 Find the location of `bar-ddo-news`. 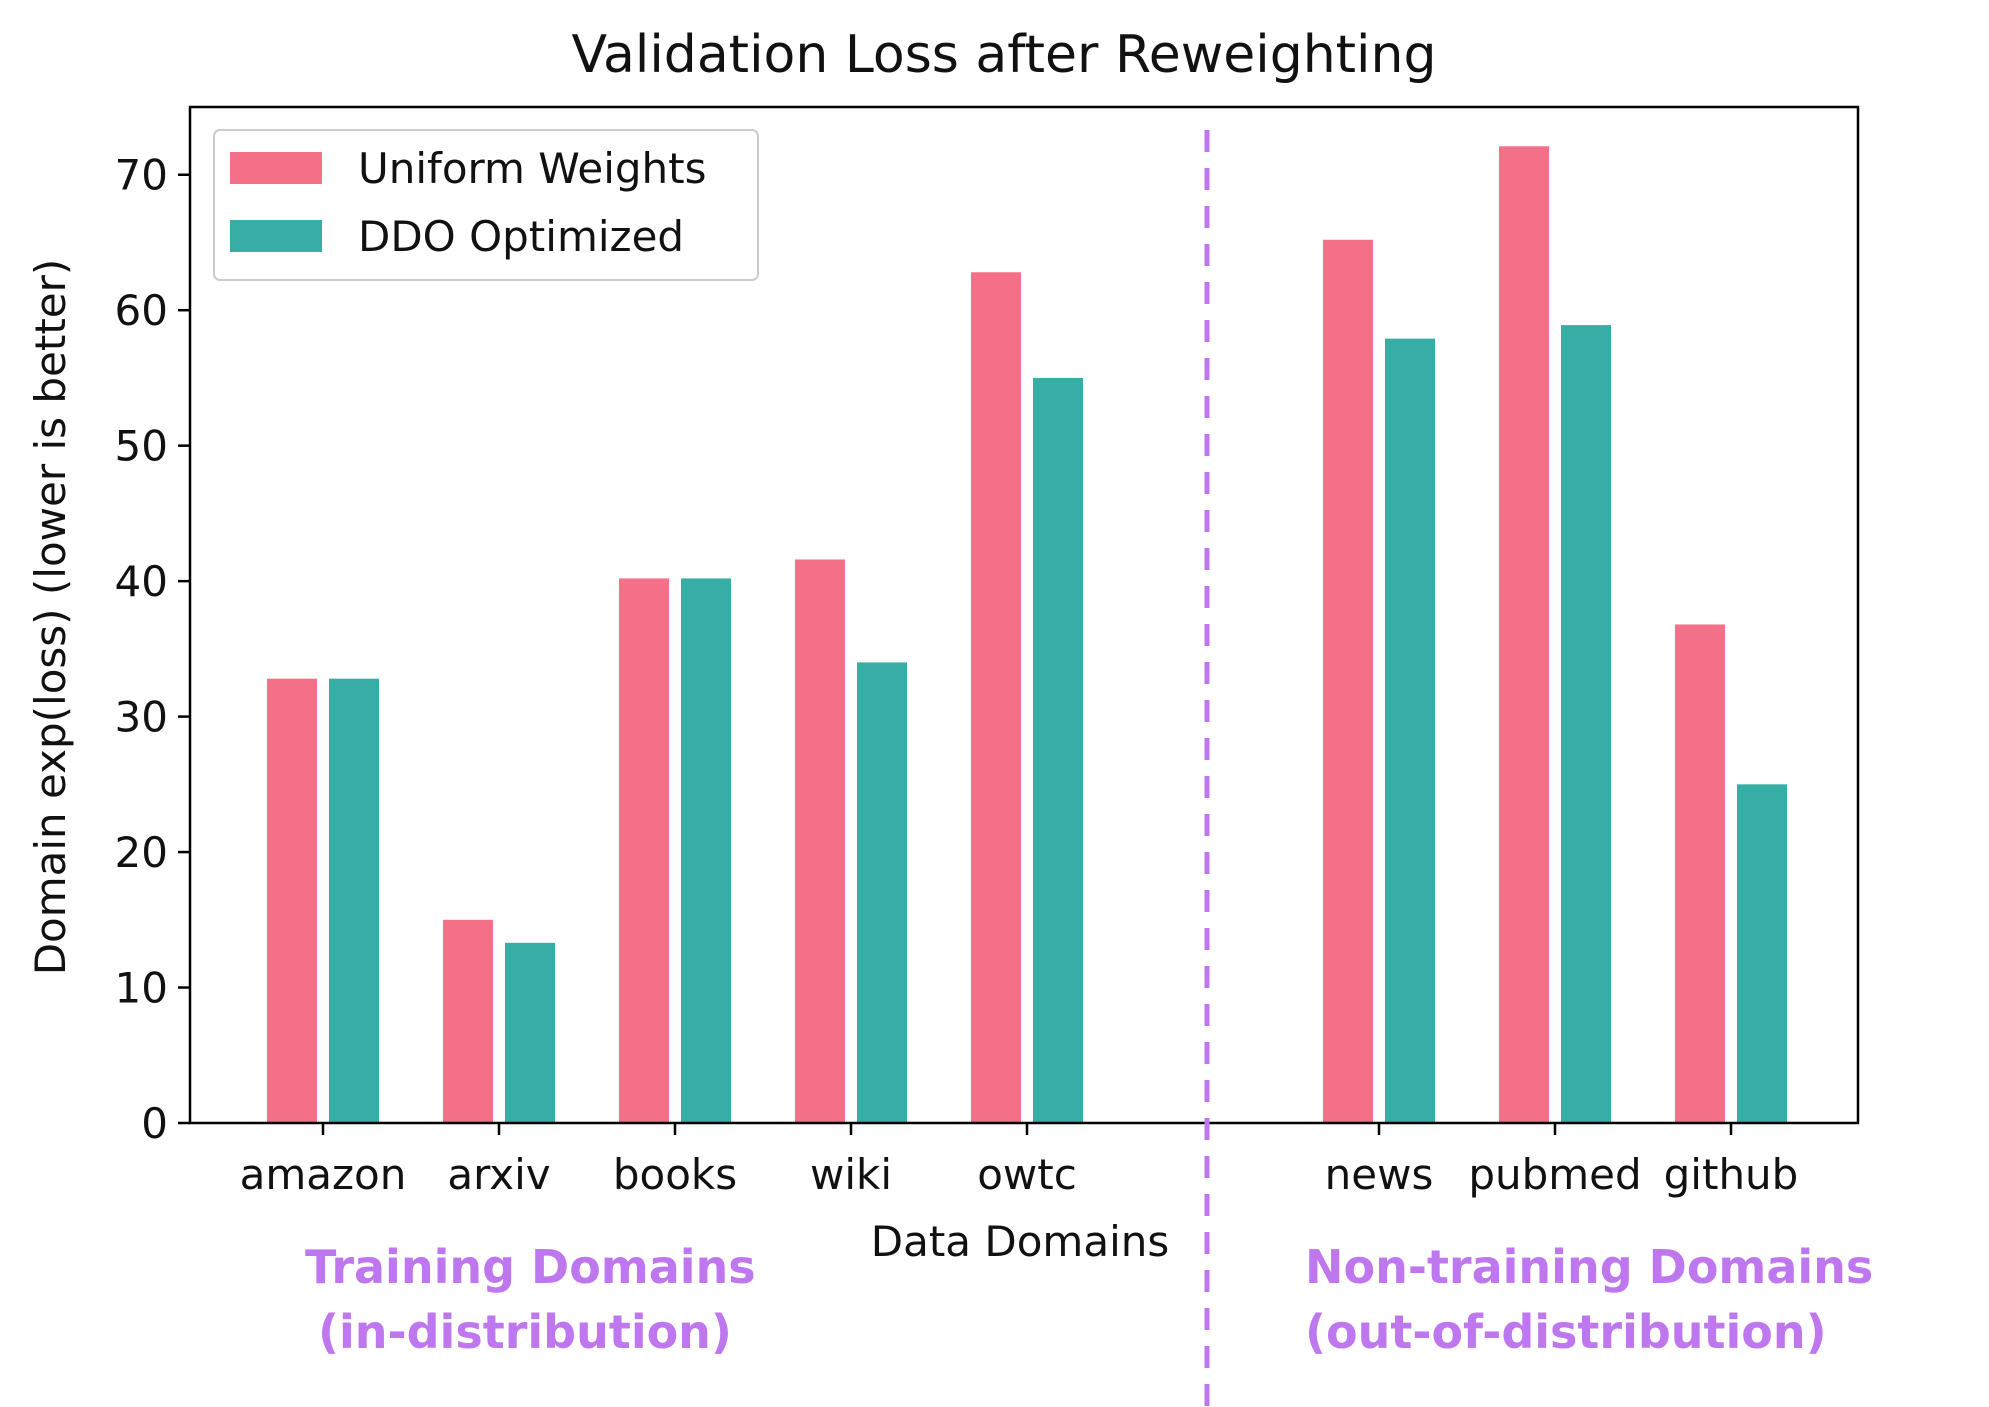

bar-ddo-news is located at coordinates (1410, 730).